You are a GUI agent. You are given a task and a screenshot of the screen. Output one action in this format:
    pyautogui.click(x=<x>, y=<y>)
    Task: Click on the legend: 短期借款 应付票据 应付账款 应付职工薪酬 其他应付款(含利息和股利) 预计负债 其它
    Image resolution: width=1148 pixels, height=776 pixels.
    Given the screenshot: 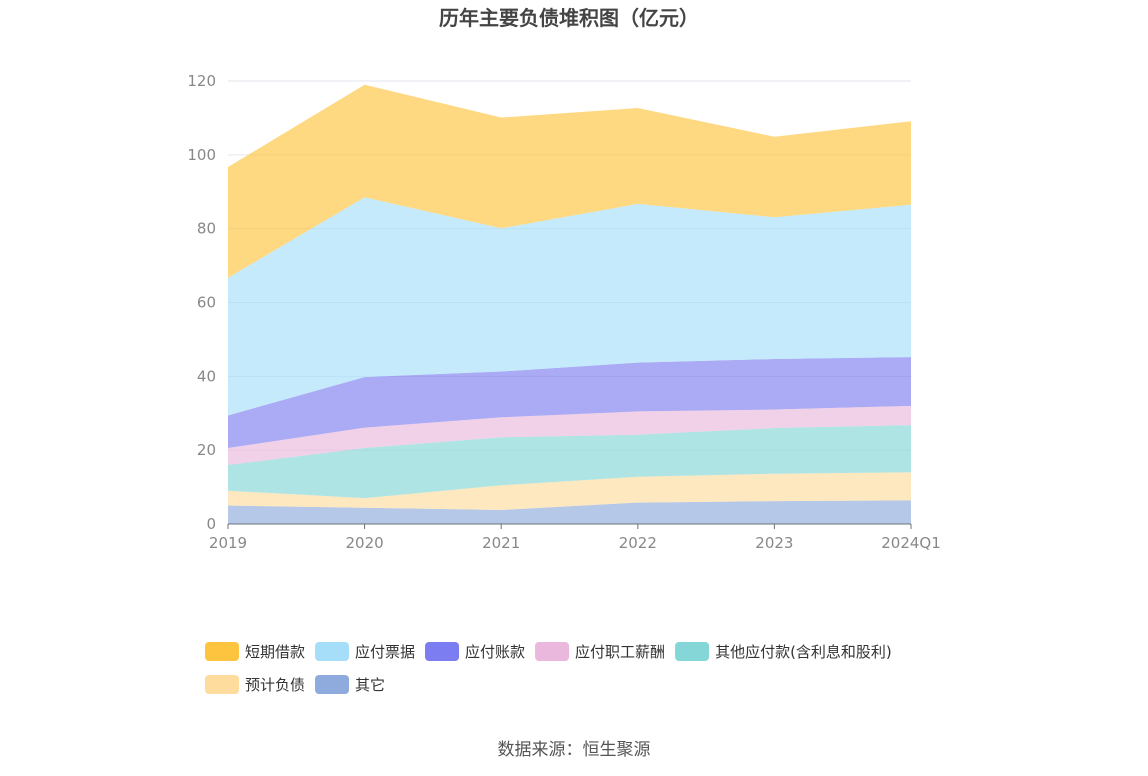 What is the action you would take?
    pyautogui.click(x=548, y=668)
    